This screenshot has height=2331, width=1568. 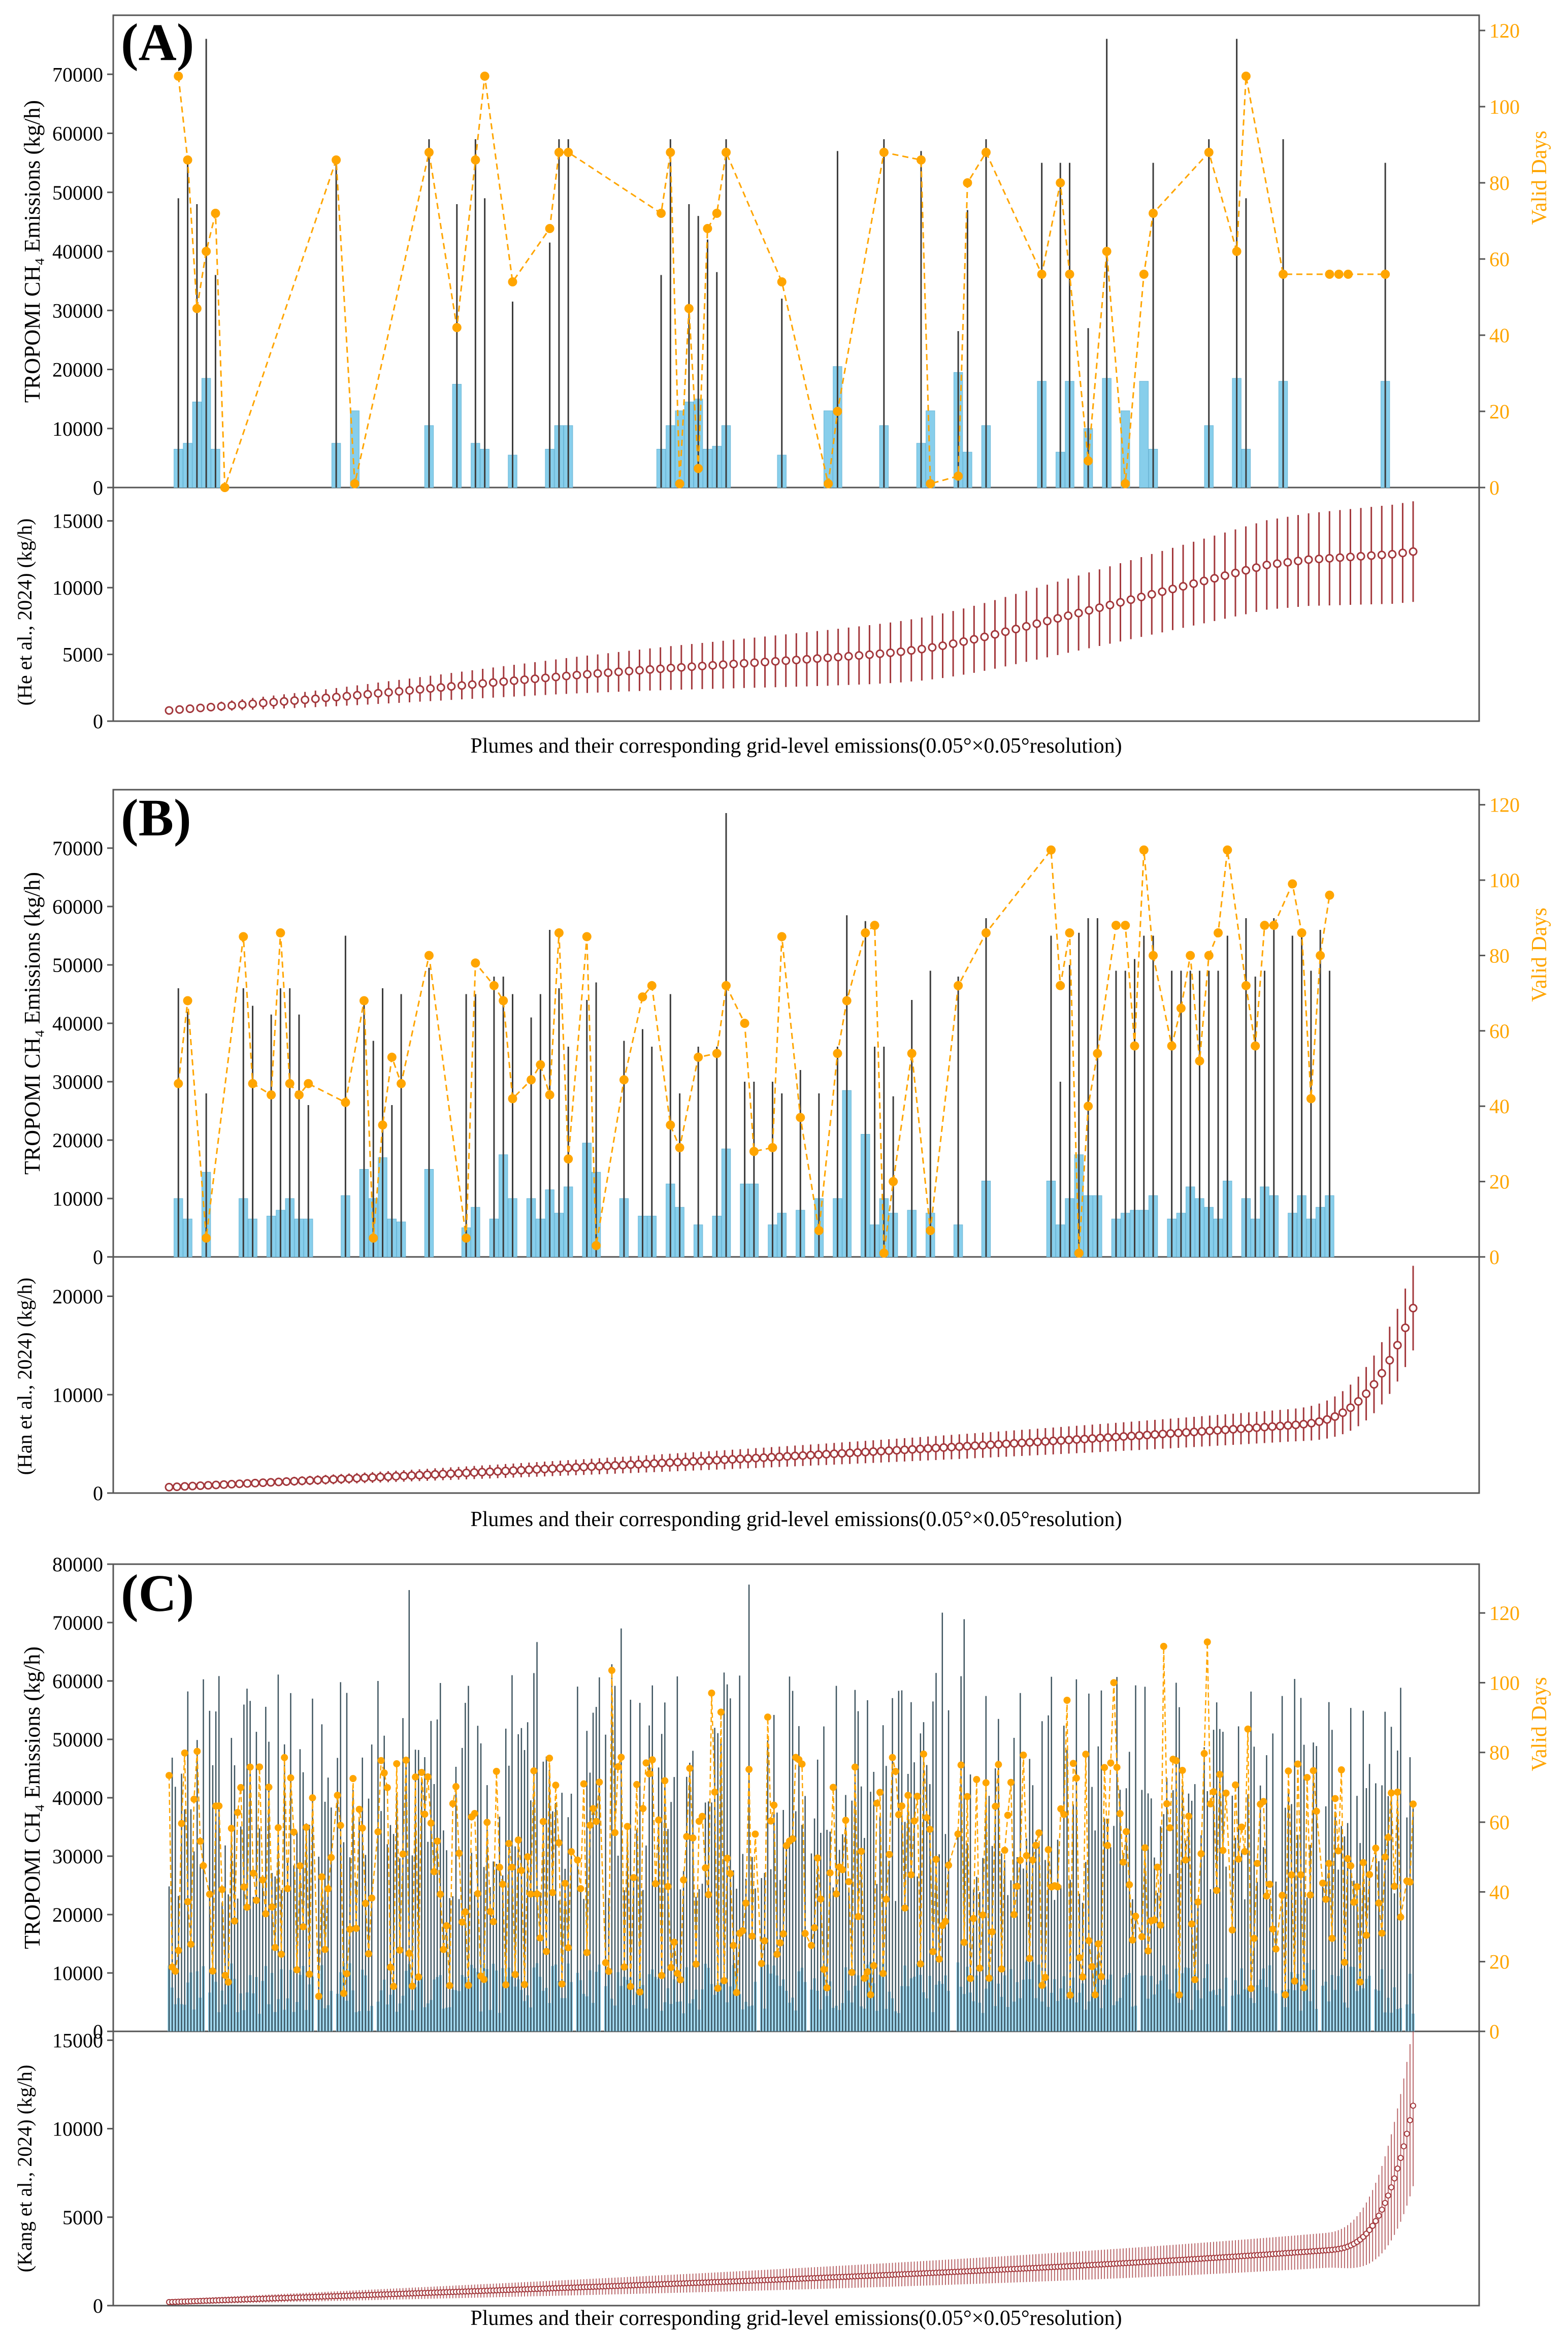 I want to click on panel-c-label: (C), so click(x=158, y=1593).